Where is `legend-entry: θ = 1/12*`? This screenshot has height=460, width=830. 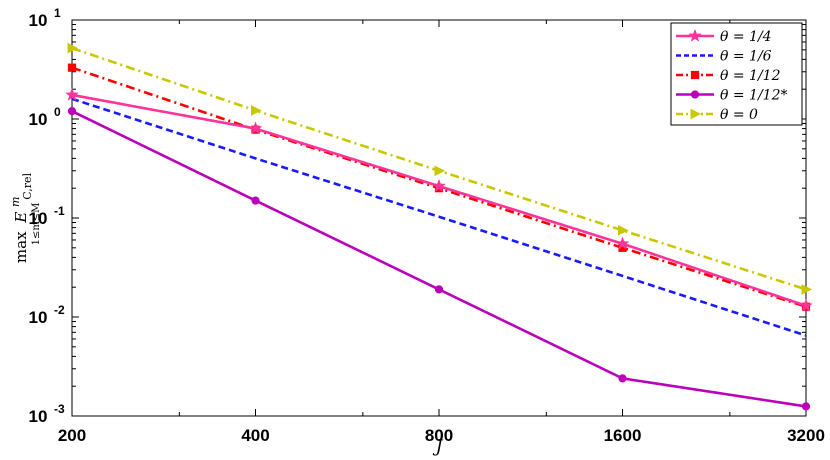
legend-entry: θ = 1/12* is located at coordinates (732, 96).